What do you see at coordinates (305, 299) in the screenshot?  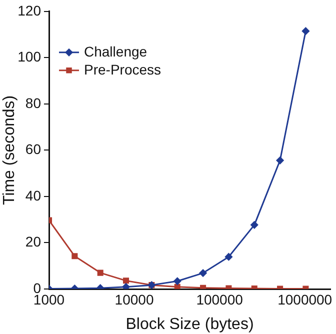 I see `x-tick-label: 1000000` at bounding box center [305, 299].